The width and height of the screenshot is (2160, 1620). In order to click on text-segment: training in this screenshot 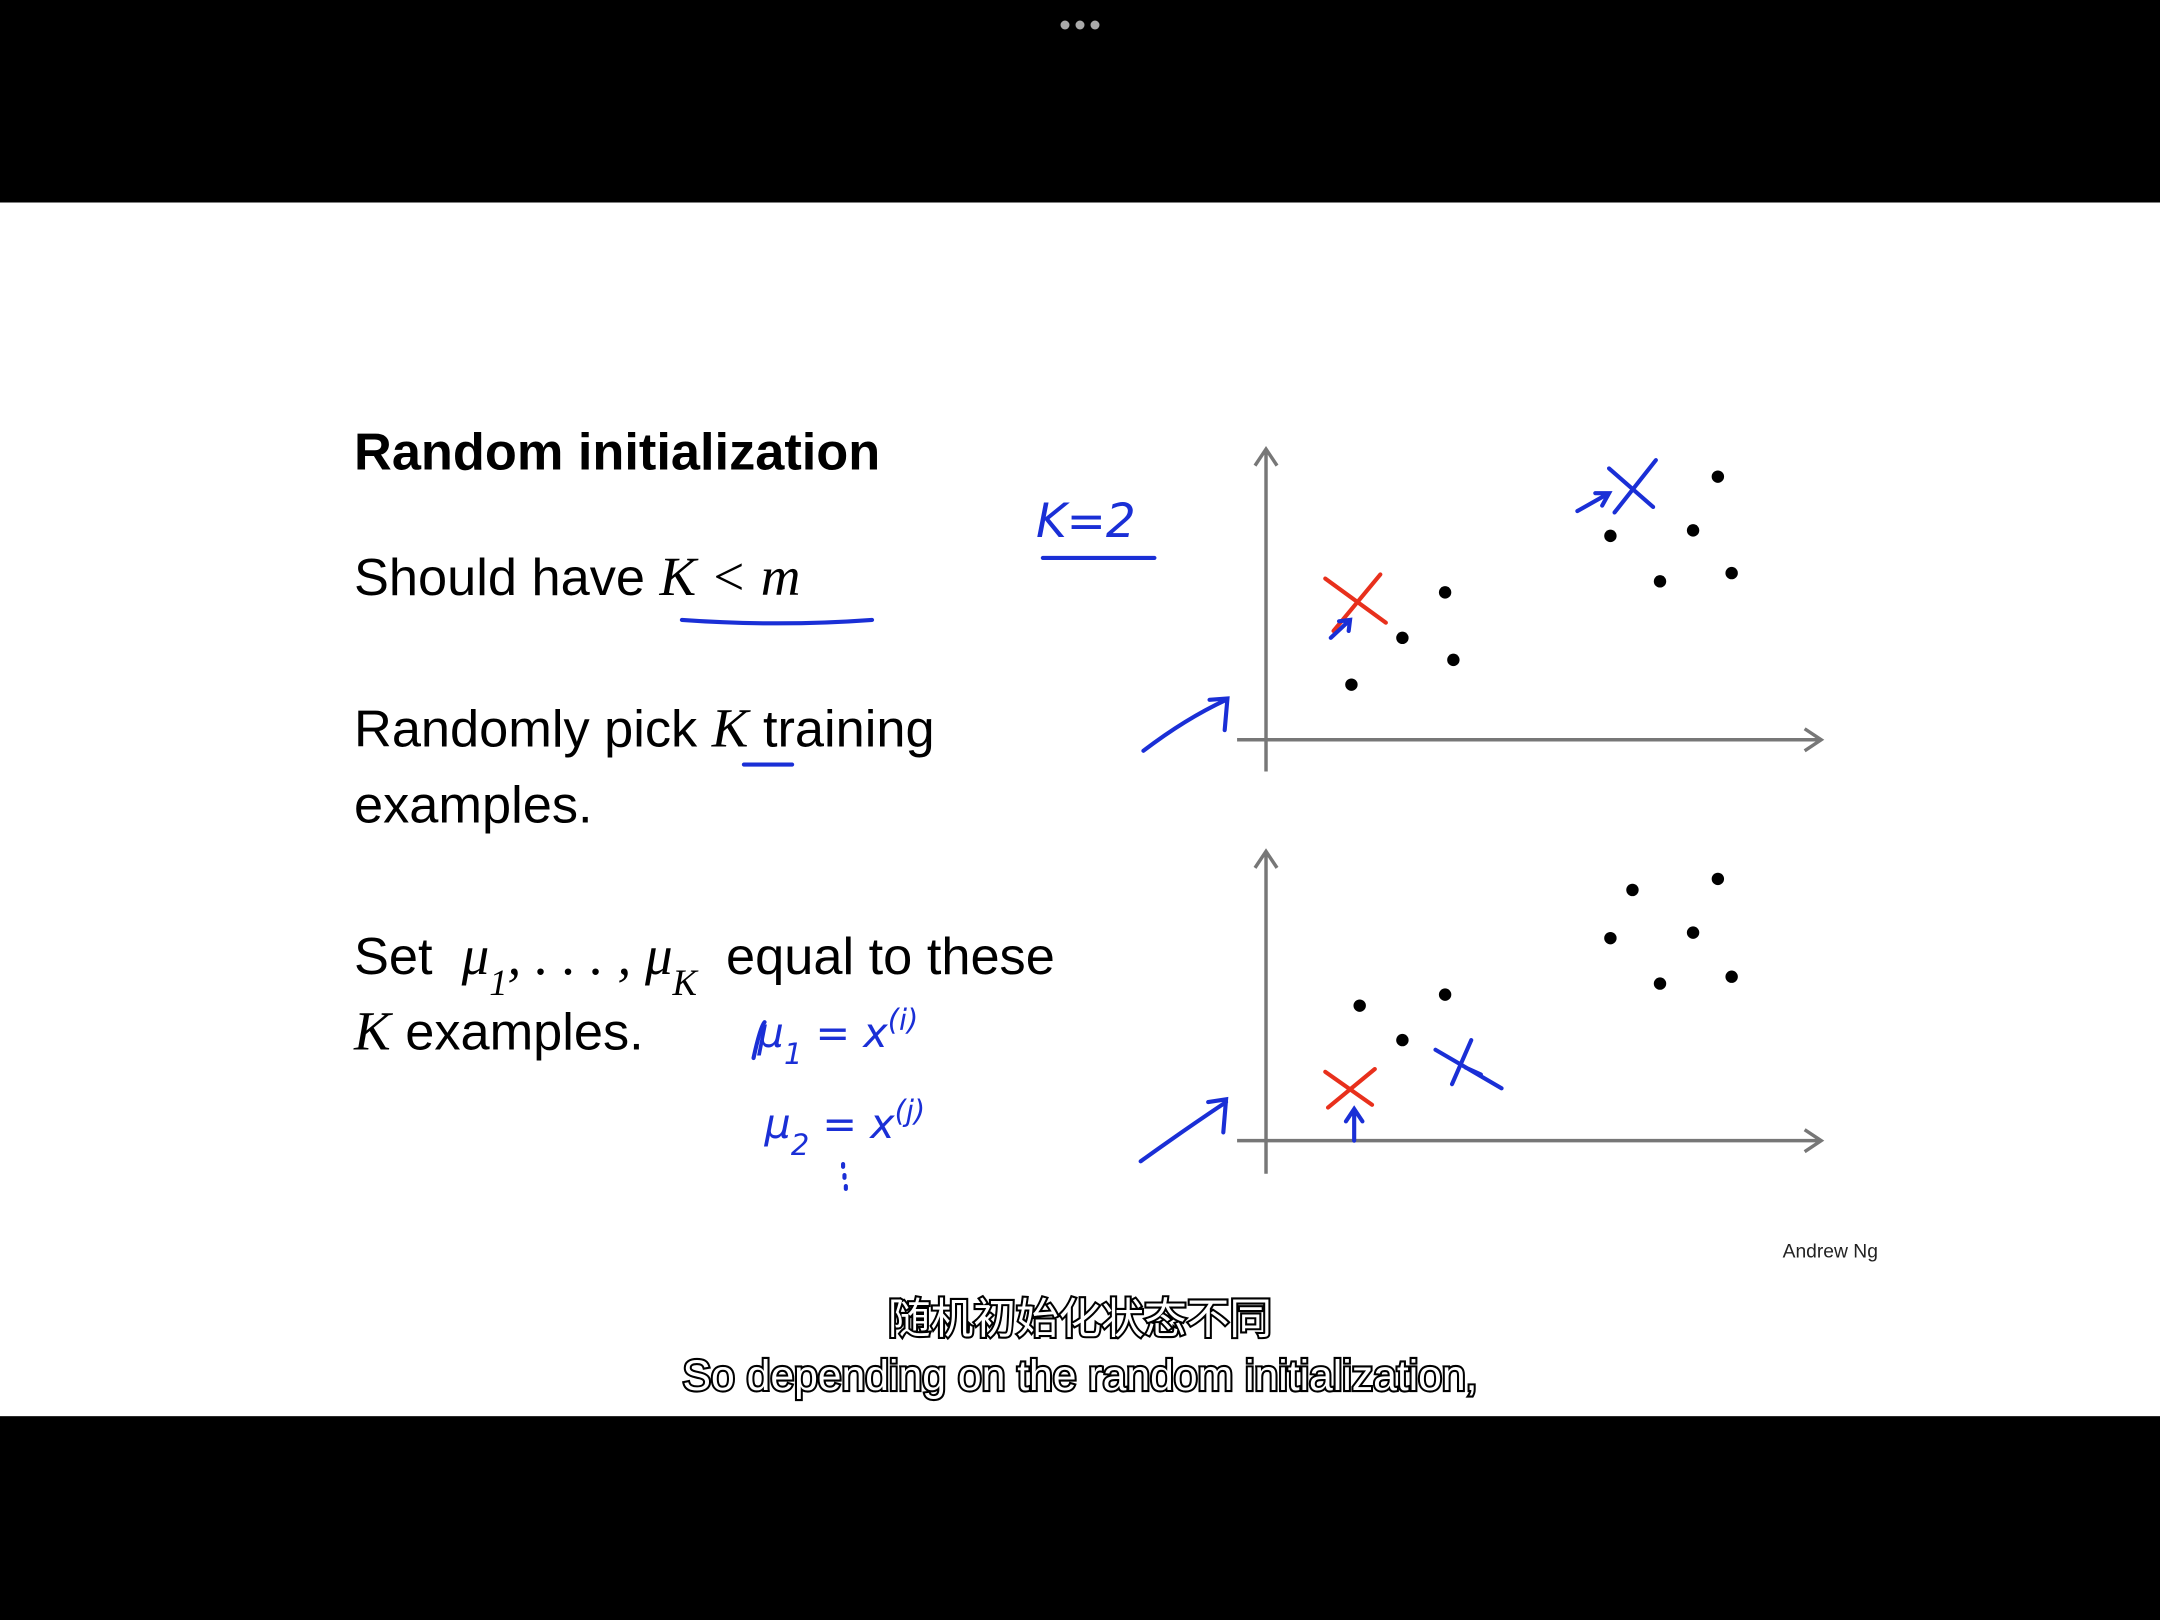, I will do `click(841, 730)`.